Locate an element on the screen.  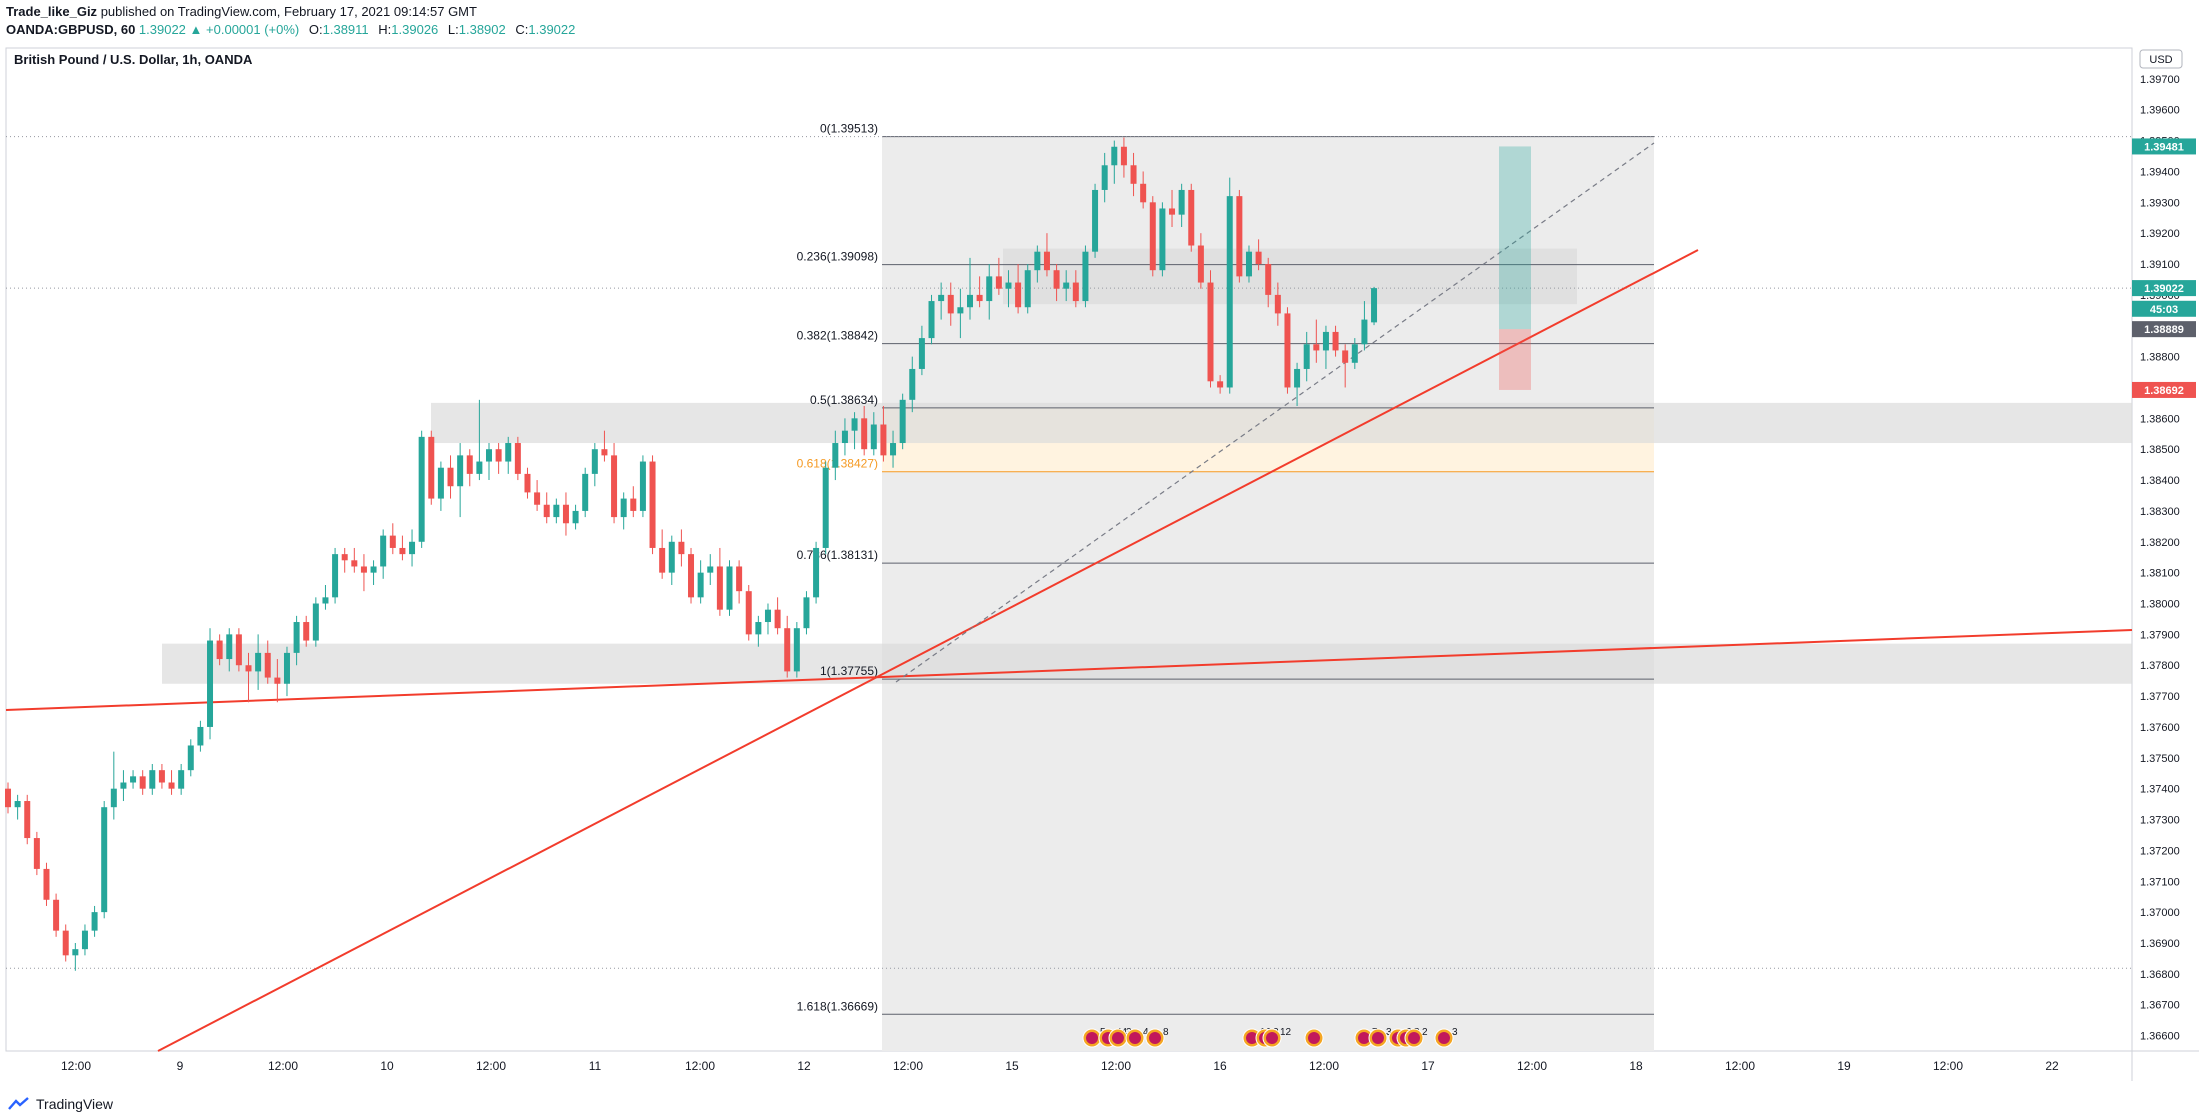
tradingview-brand: TradingView is located at coordinates (60, 1104).